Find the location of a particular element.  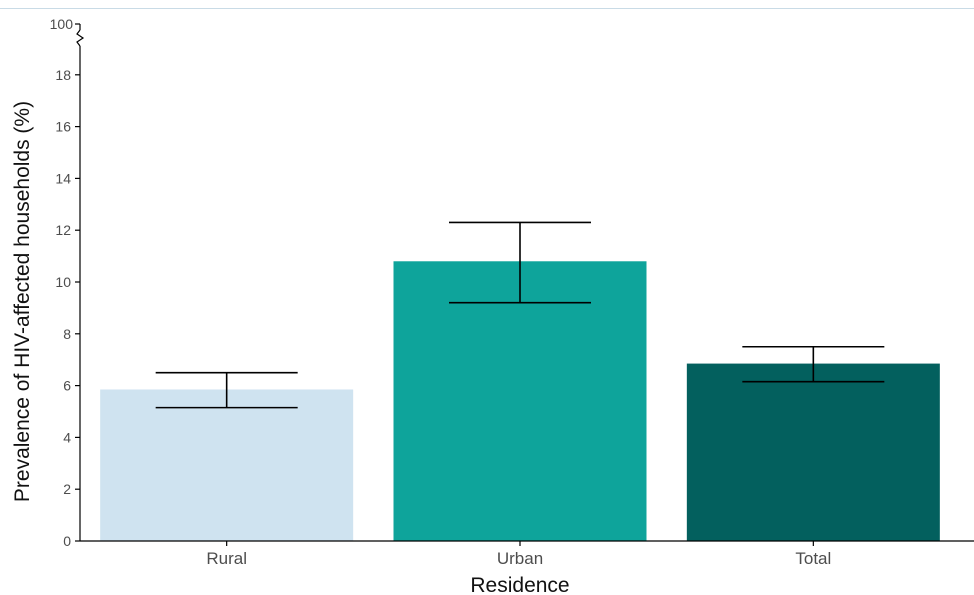

y-ticks-group: 0 2 4 6 8 10 12 14 16 18 100 is located at coordinates (65, 282).